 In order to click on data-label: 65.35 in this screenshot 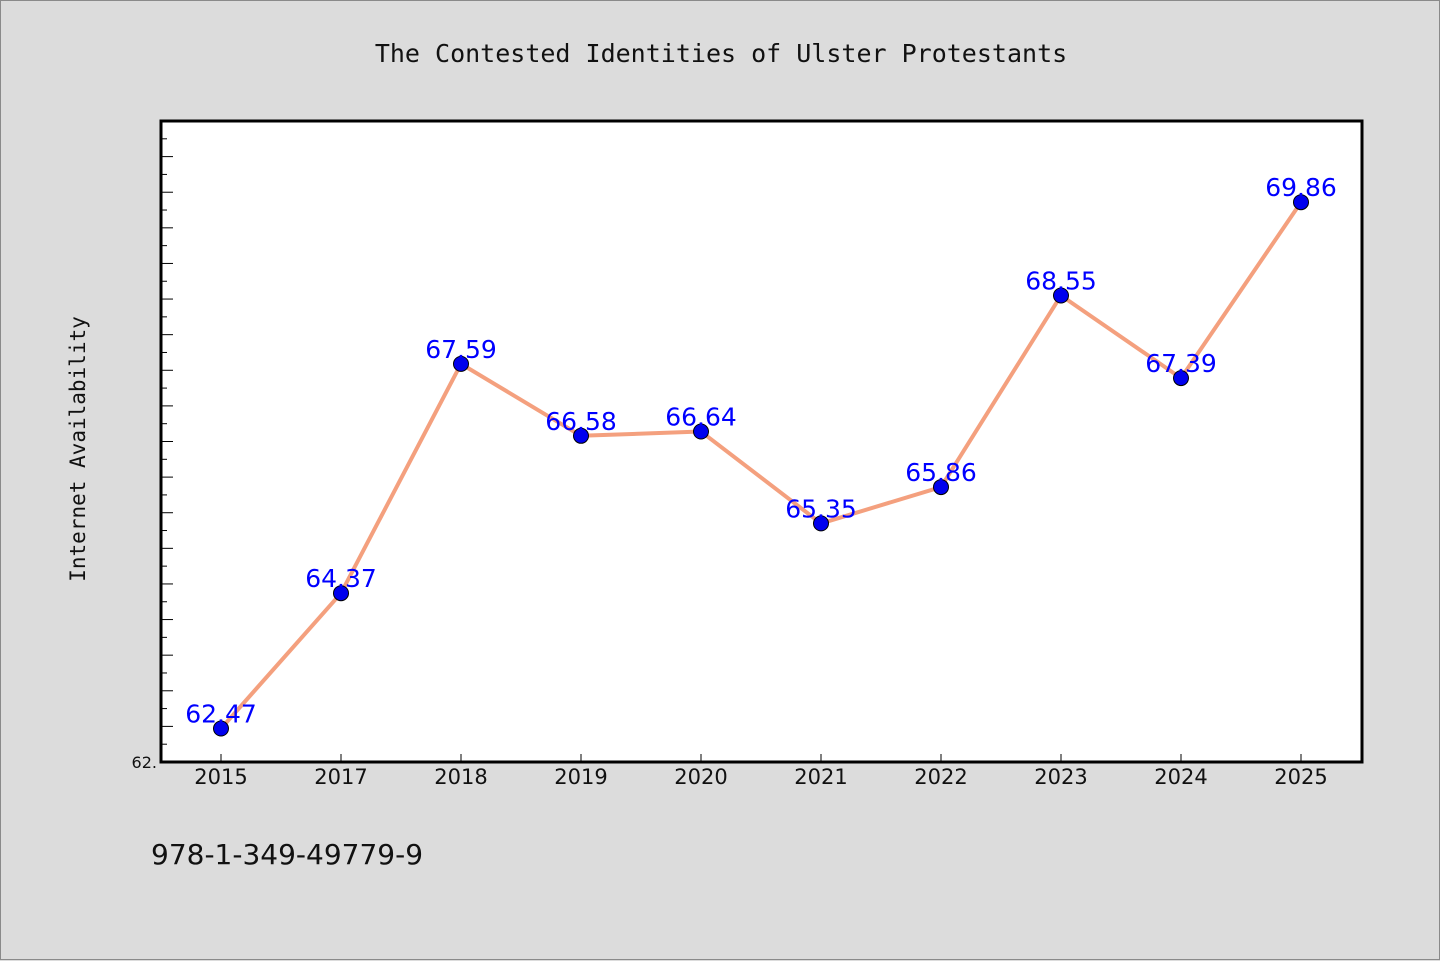, I will do `click(821, 508)`.